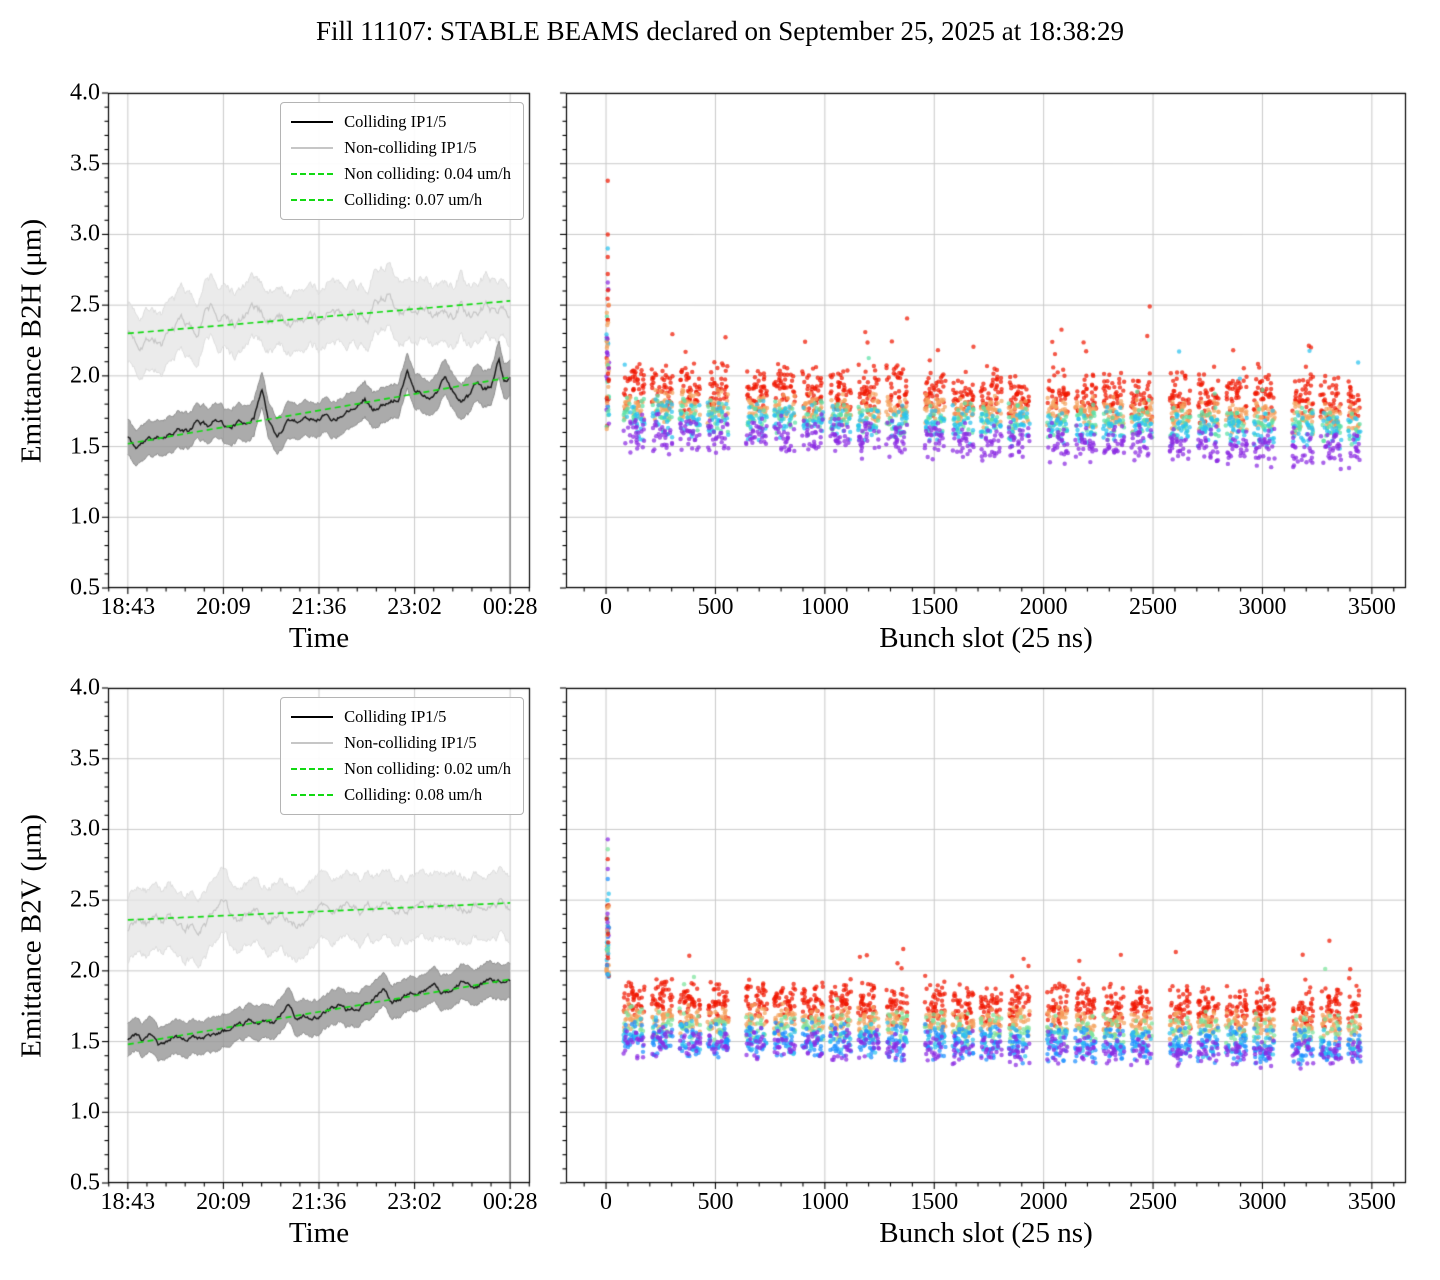 This screenshot has width=1440, height=1280. What do you see at coordinates (31, 340) in the screenshot?
I see `y-axis-label-b2h: Emittance B2H (μm)` at bounding box center [31, 340].